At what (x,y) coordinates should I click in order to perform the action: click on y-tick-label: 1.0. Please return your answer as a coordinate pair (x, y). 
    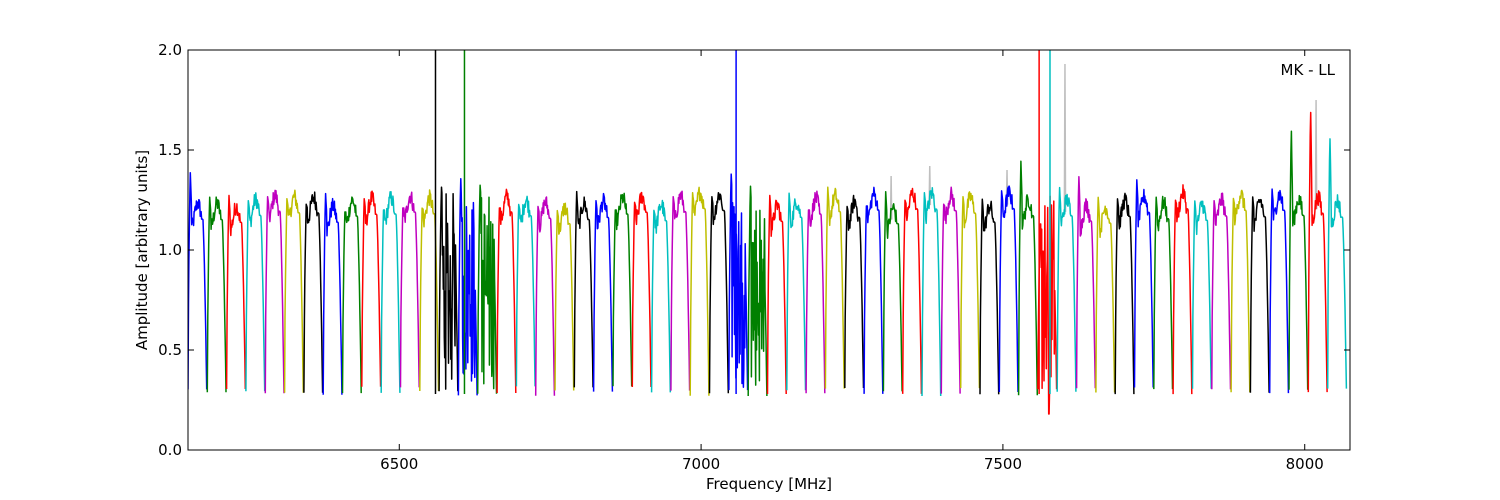
    Looking at the image, I should click on (170, 250).